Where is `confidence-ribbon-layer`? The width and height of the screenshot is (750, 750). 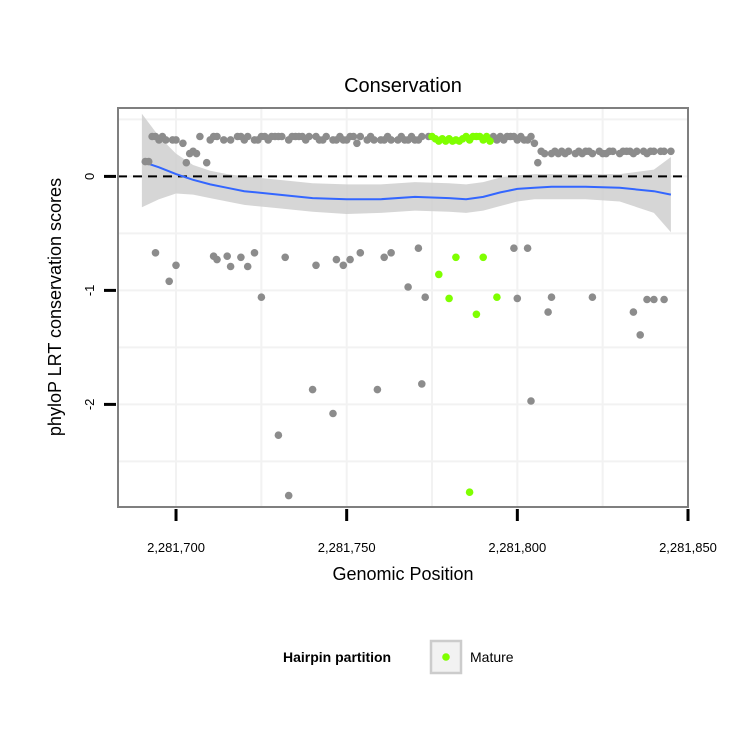 confidence-ribbon-layer is located at coordinates (406, 173).